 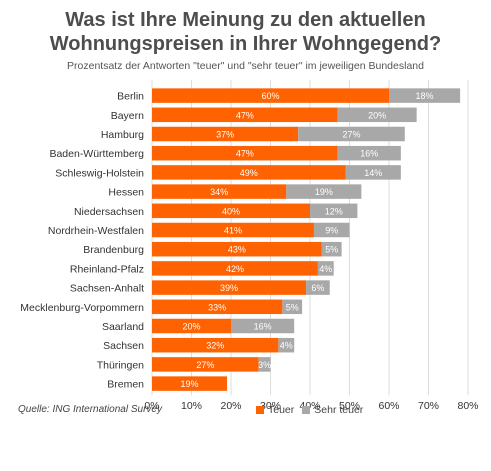 I want to click on x-tick-label: 60%, so click(x=388, y=406).